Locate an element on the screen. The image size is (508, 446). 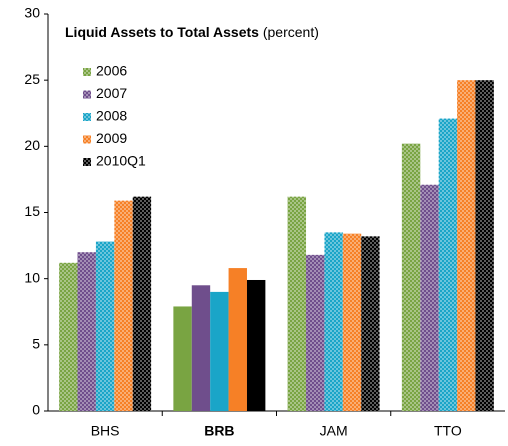
y-tick-label: 15 is located at coordinates (32, 211).